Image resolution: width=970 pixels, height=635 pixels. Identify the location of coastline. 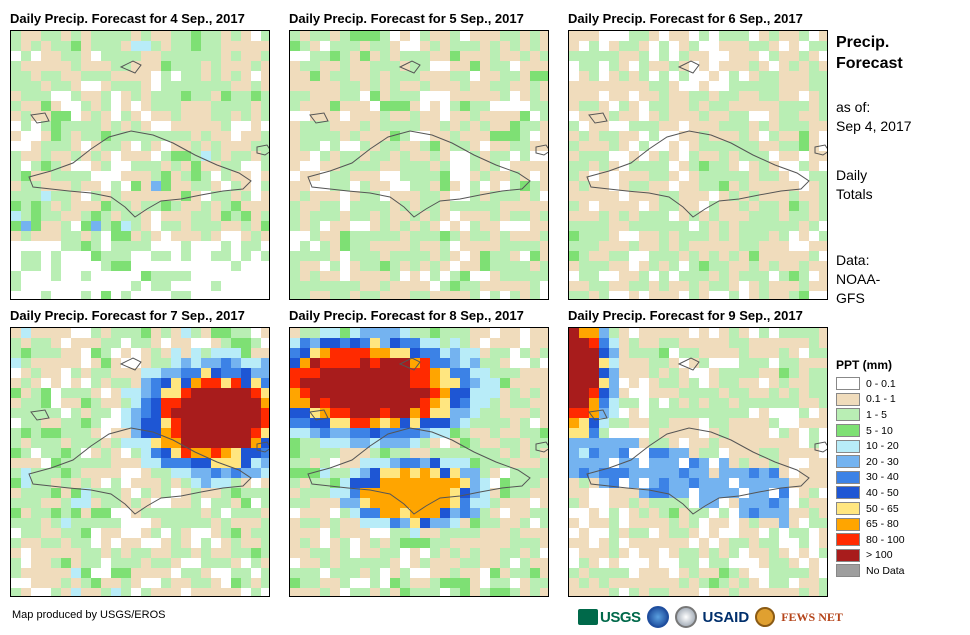
(598, 118).